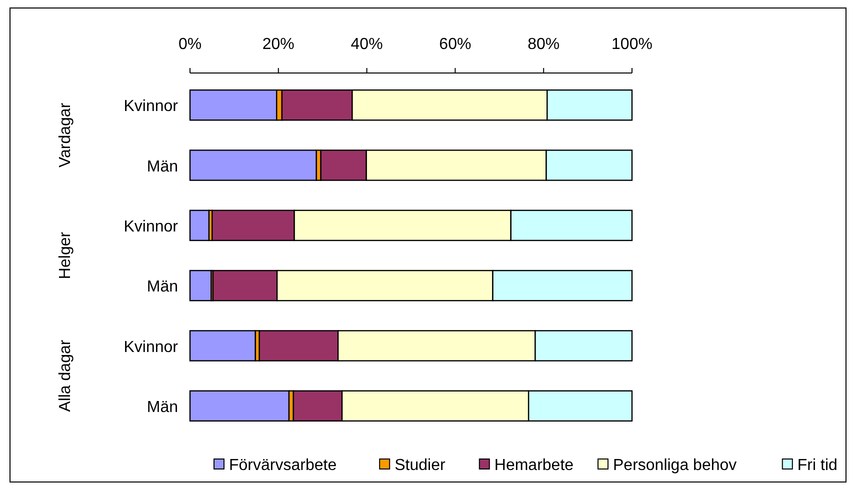 Image resolution: width=855 pixels, height=488 pixels. What do you see at coordinates (817, 465) in the screenshot?
I see `legend-label: Fri tid` at bounding box center [817, 465].